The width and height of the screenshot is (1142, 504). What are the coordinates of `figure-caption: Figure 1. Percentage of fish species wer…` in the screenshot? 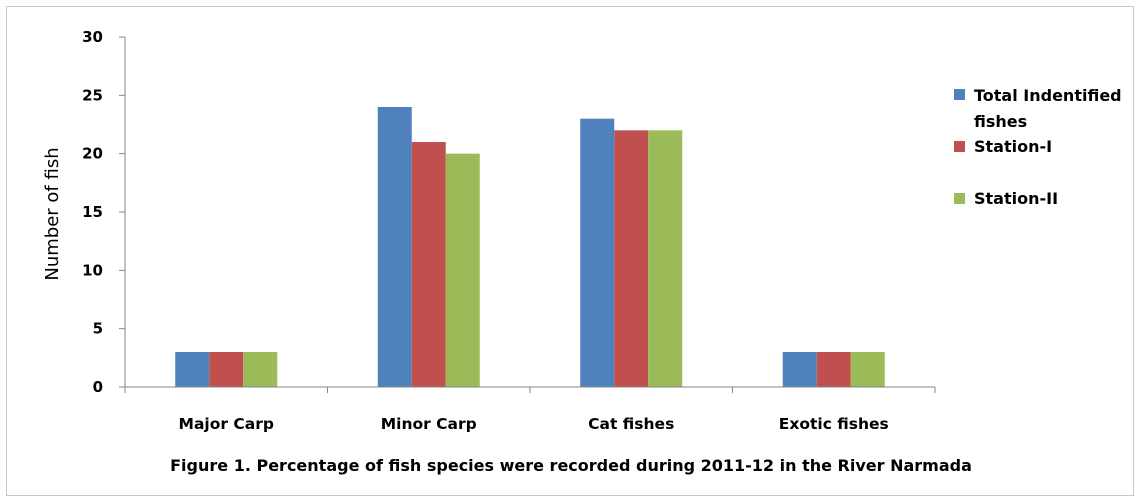 It's located at (571, 465).